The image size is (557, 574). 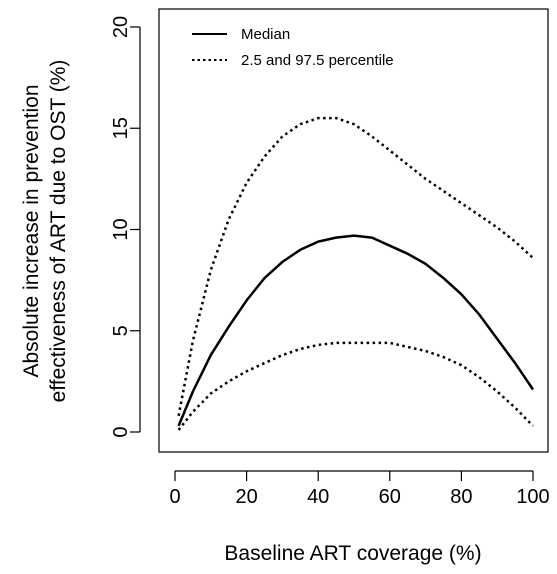 I want to click on y-tick-label: 5, so click(x=121, y=330).